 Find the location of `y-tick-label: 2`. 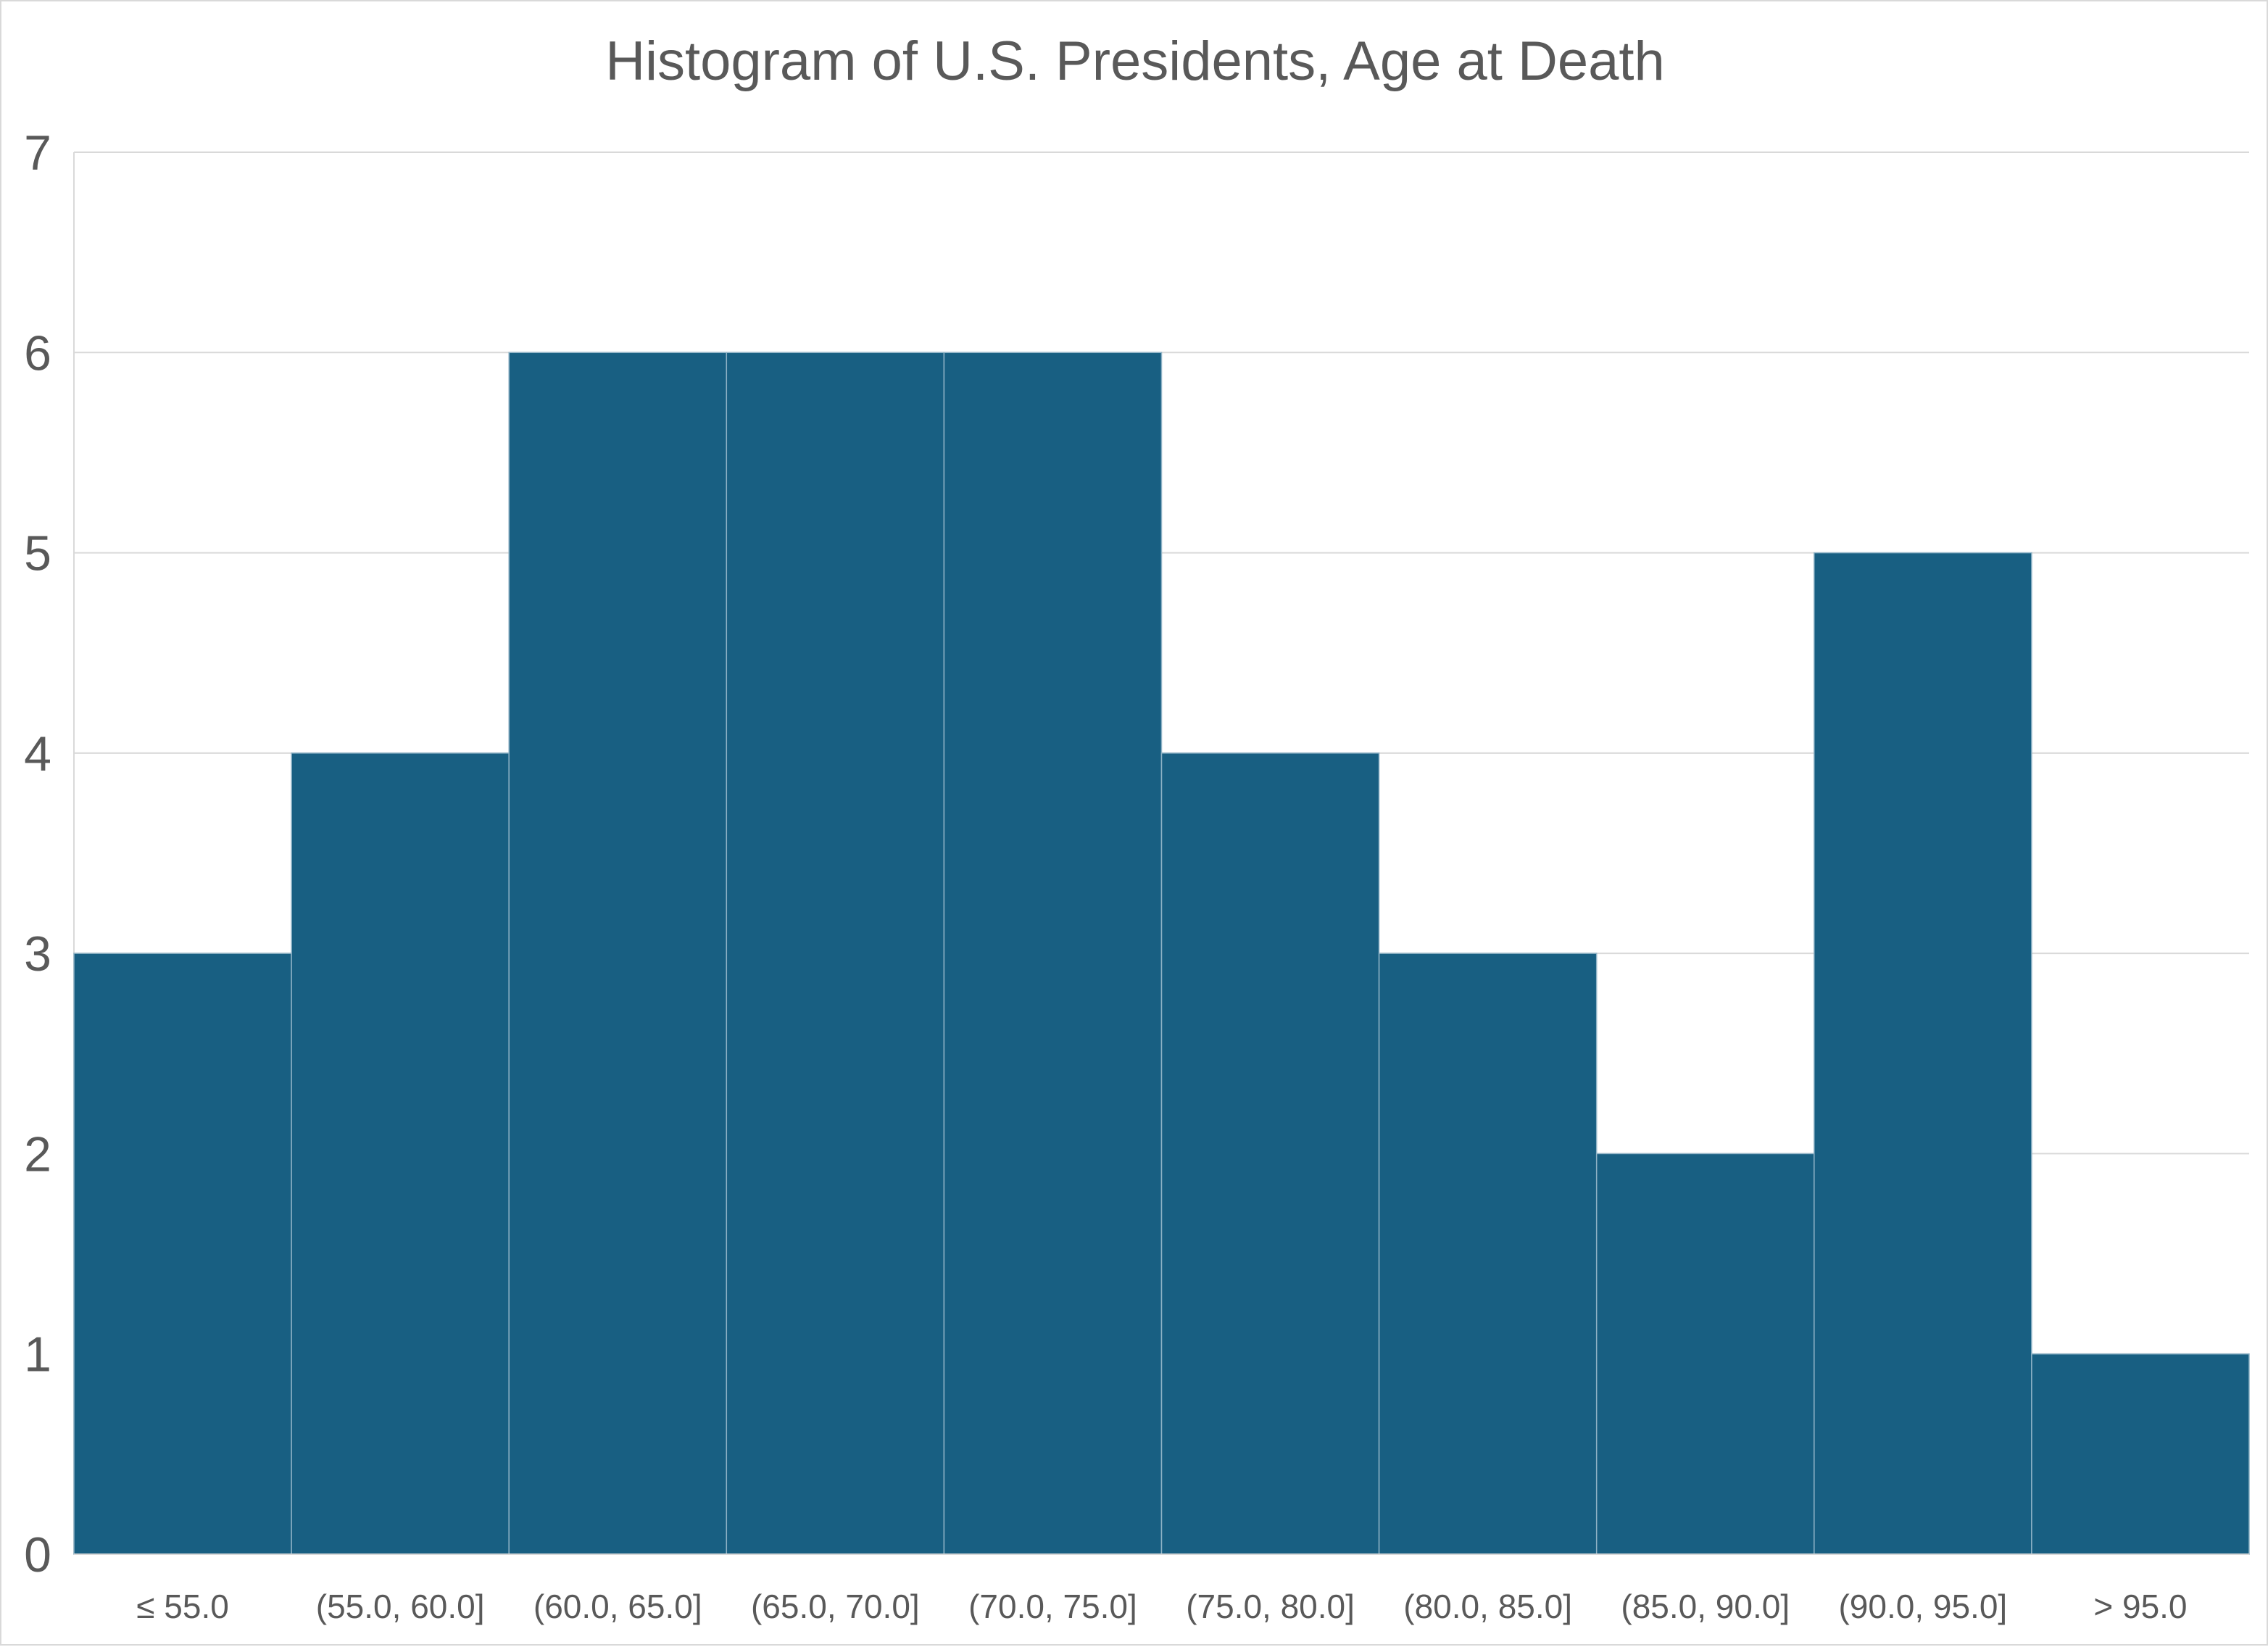

y-tick-label: 2 is located at coordinates (37, 1154).